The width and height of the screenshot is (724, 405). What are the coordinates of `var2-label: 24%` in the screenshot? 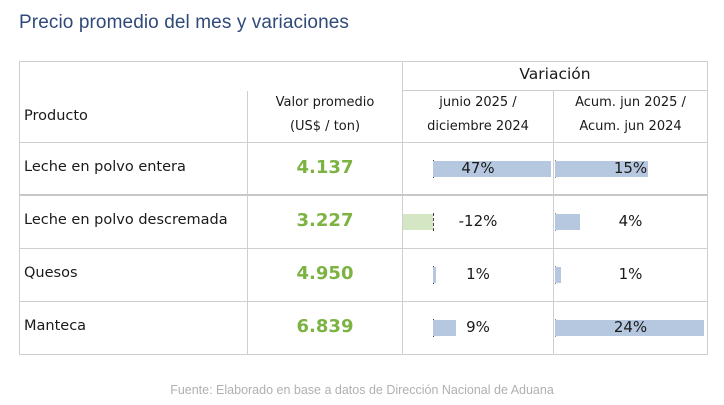 It's located at (630, 327).